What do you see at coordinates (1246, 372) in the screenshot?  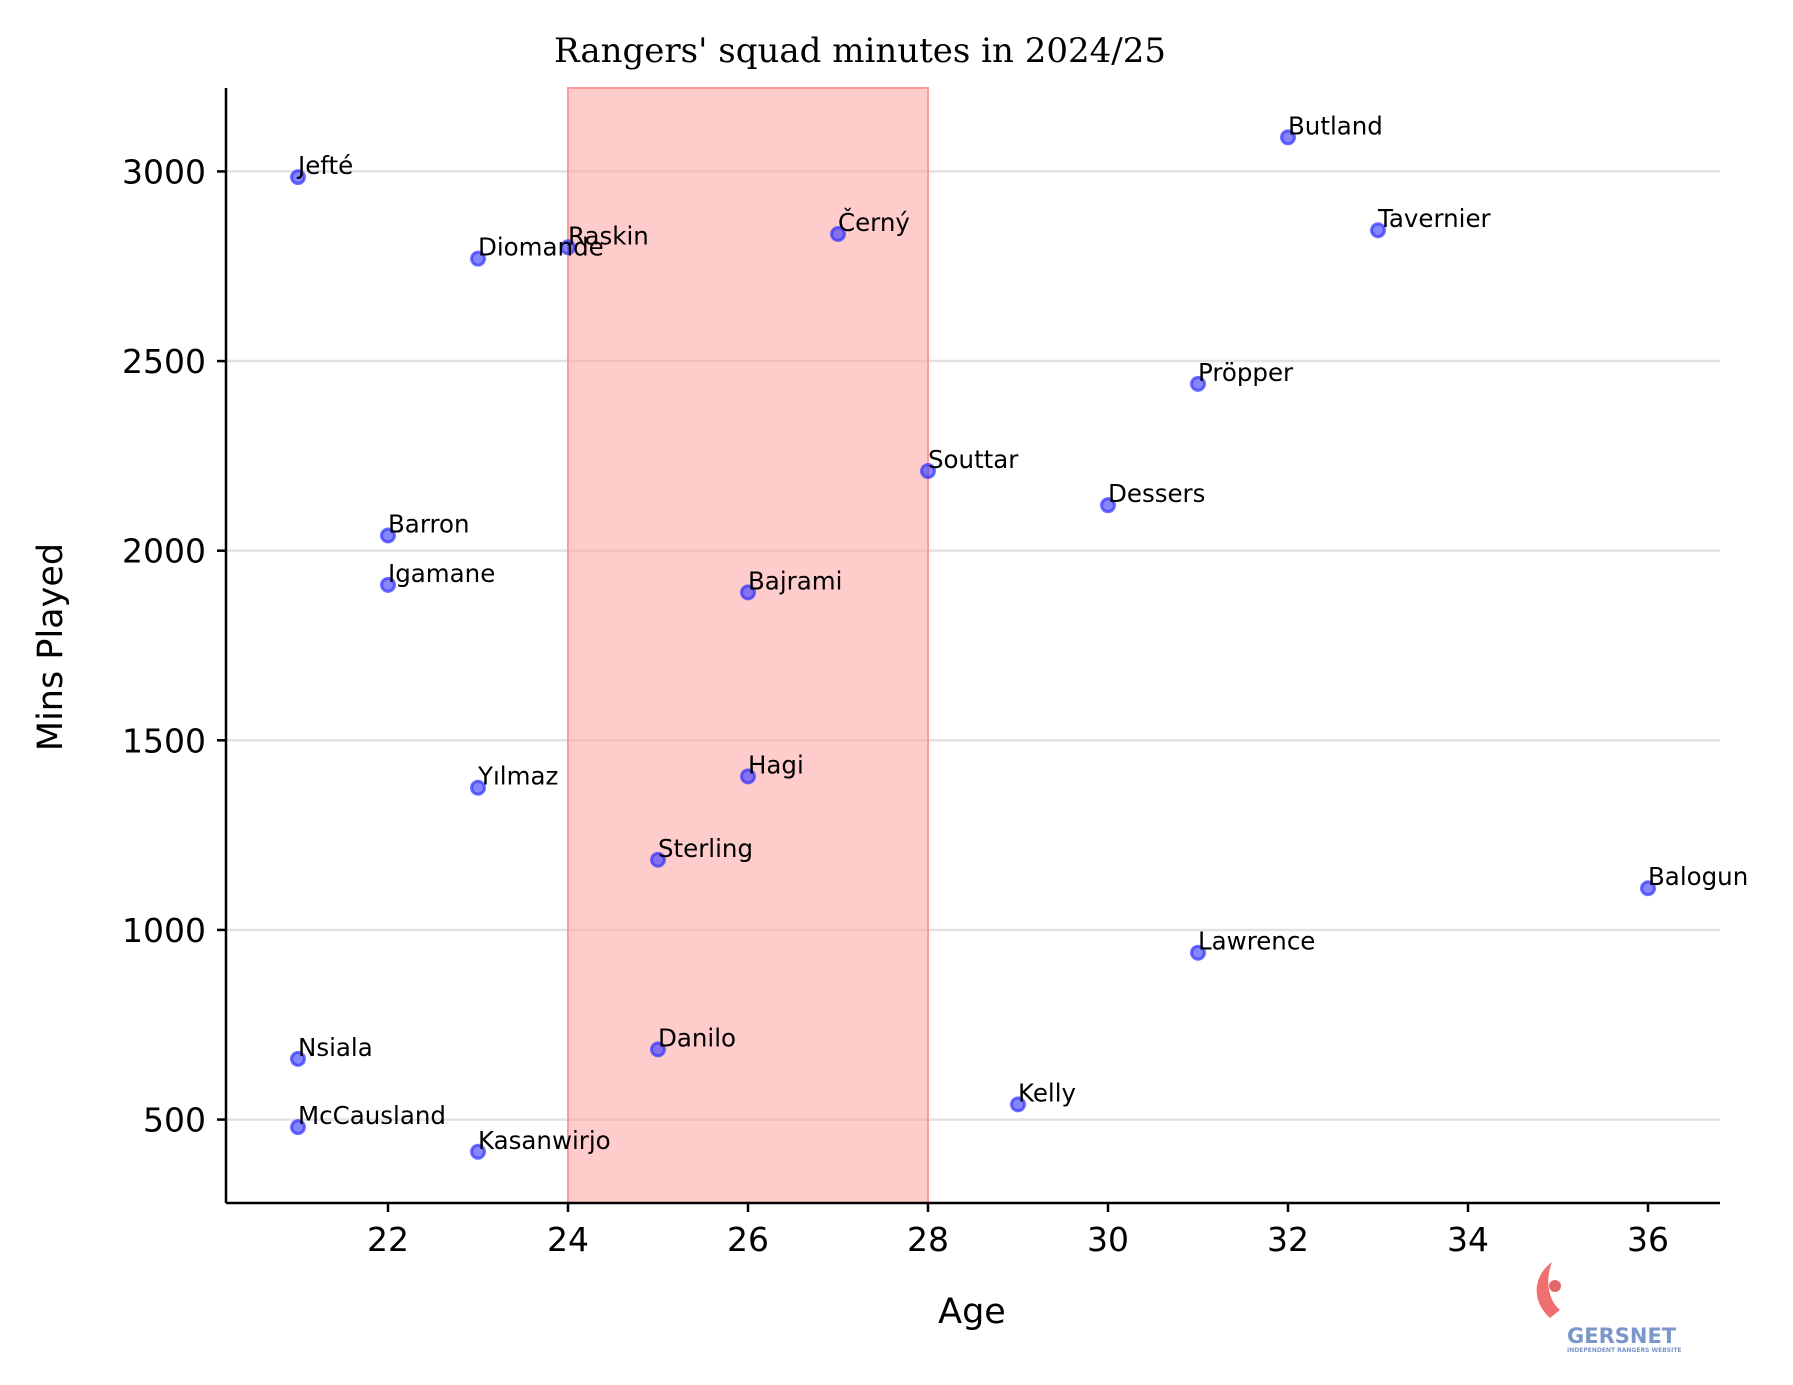 I see `data-point-label: Pröpper` at bounding box center [1246, 372].